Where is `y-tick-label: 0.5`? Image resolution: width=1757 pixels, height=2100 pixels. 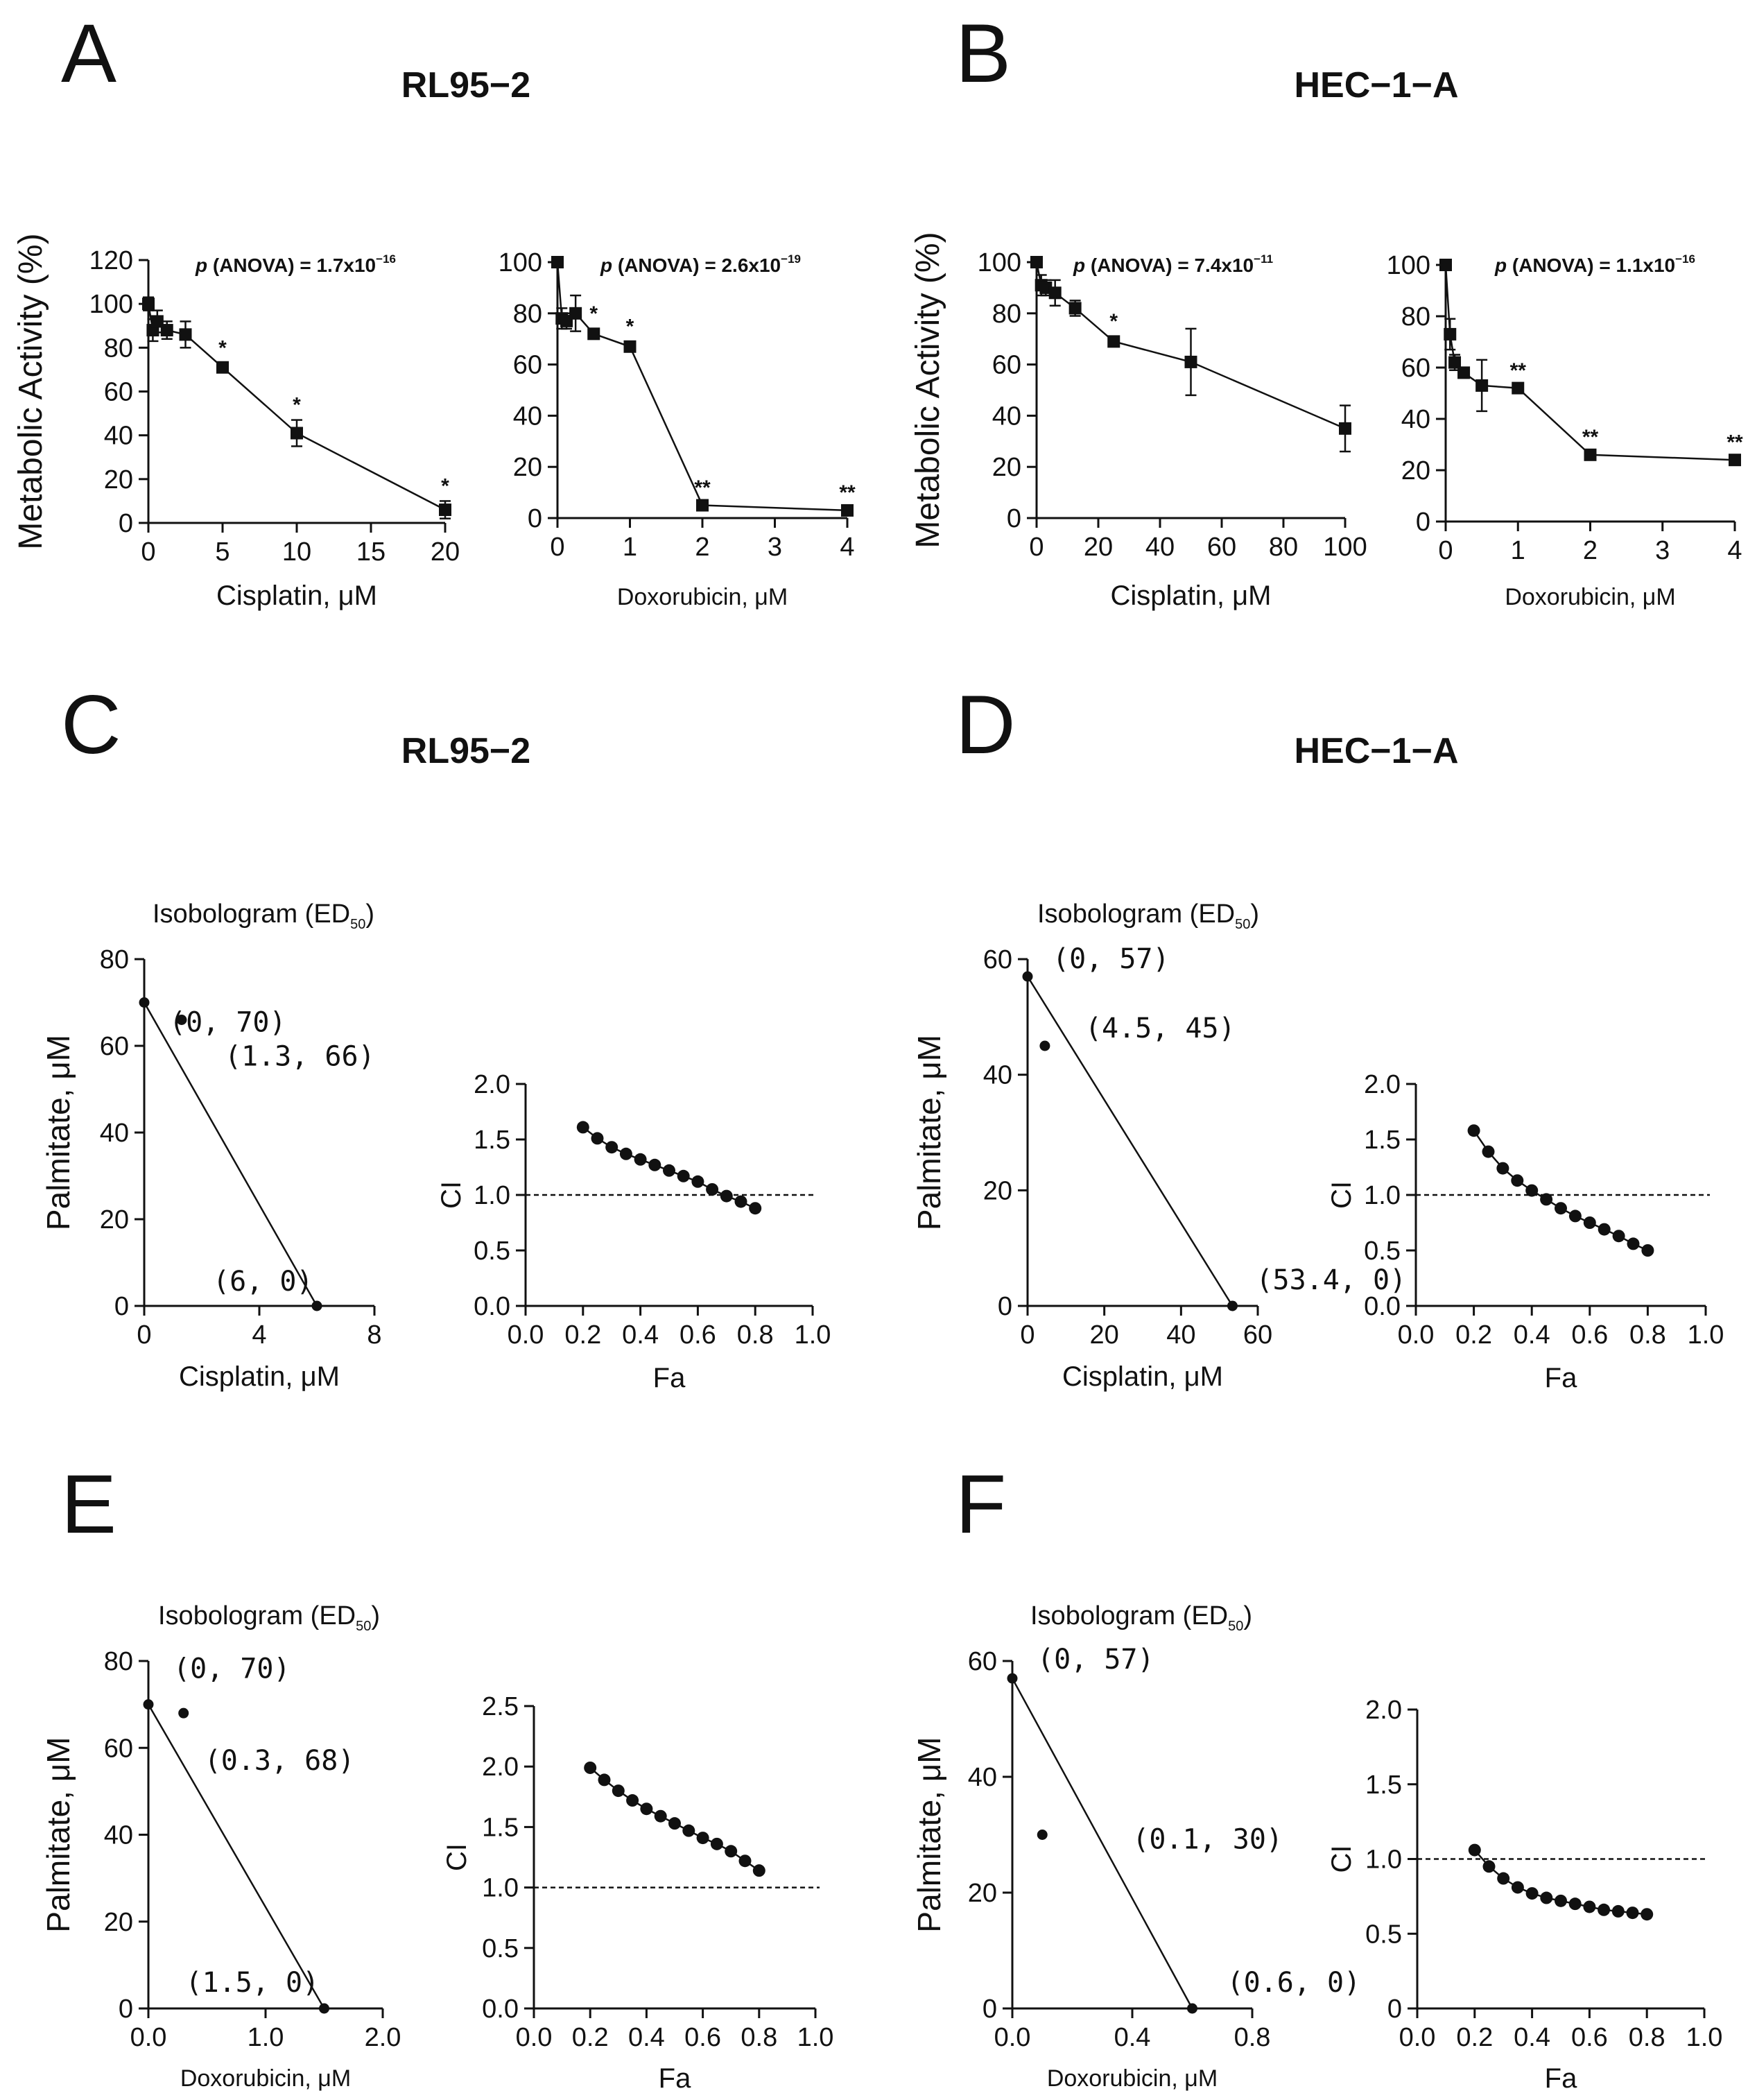
y-tick-label: 0.5 is located at coordinates (1383, 1934).